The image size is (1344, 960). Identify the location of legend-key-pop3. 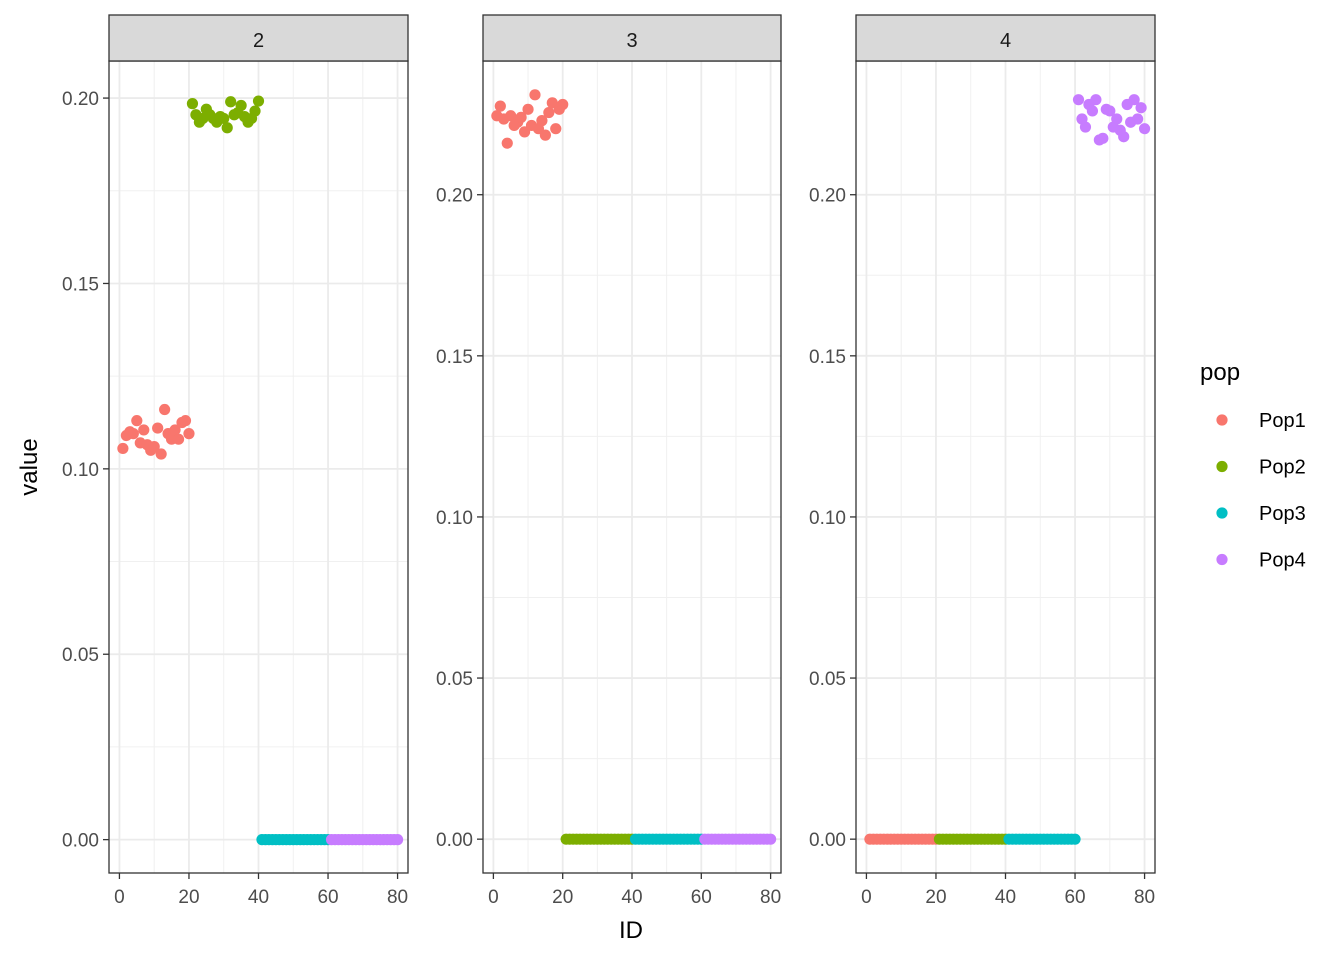
(1222, 513).